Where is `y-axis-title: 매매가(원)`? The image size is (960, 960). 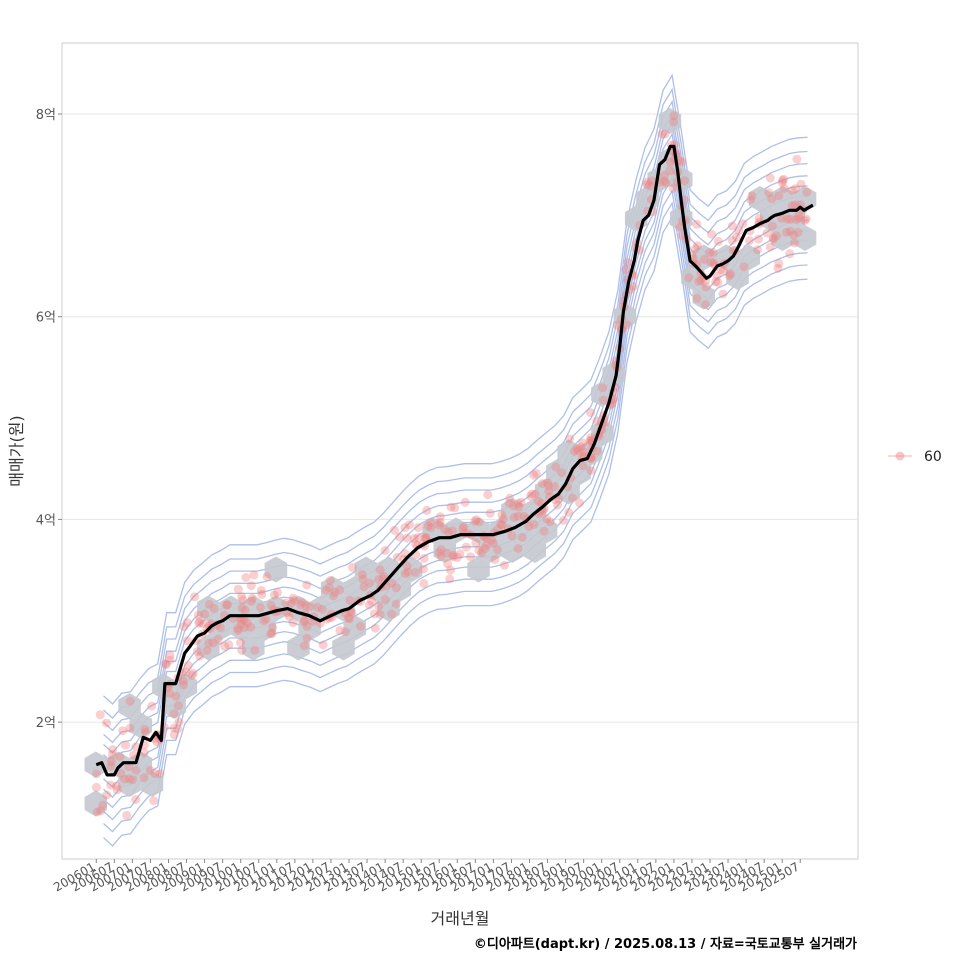 y-axis-title: 매매가(원) is located at coordinates (16, 450).